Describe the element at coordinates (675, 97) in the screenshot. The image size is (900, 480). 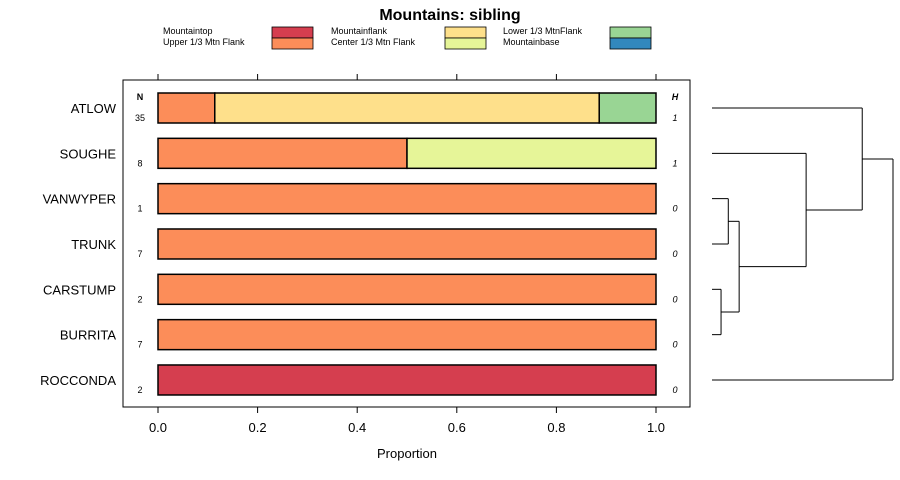
I see `h-header: H` at that location.